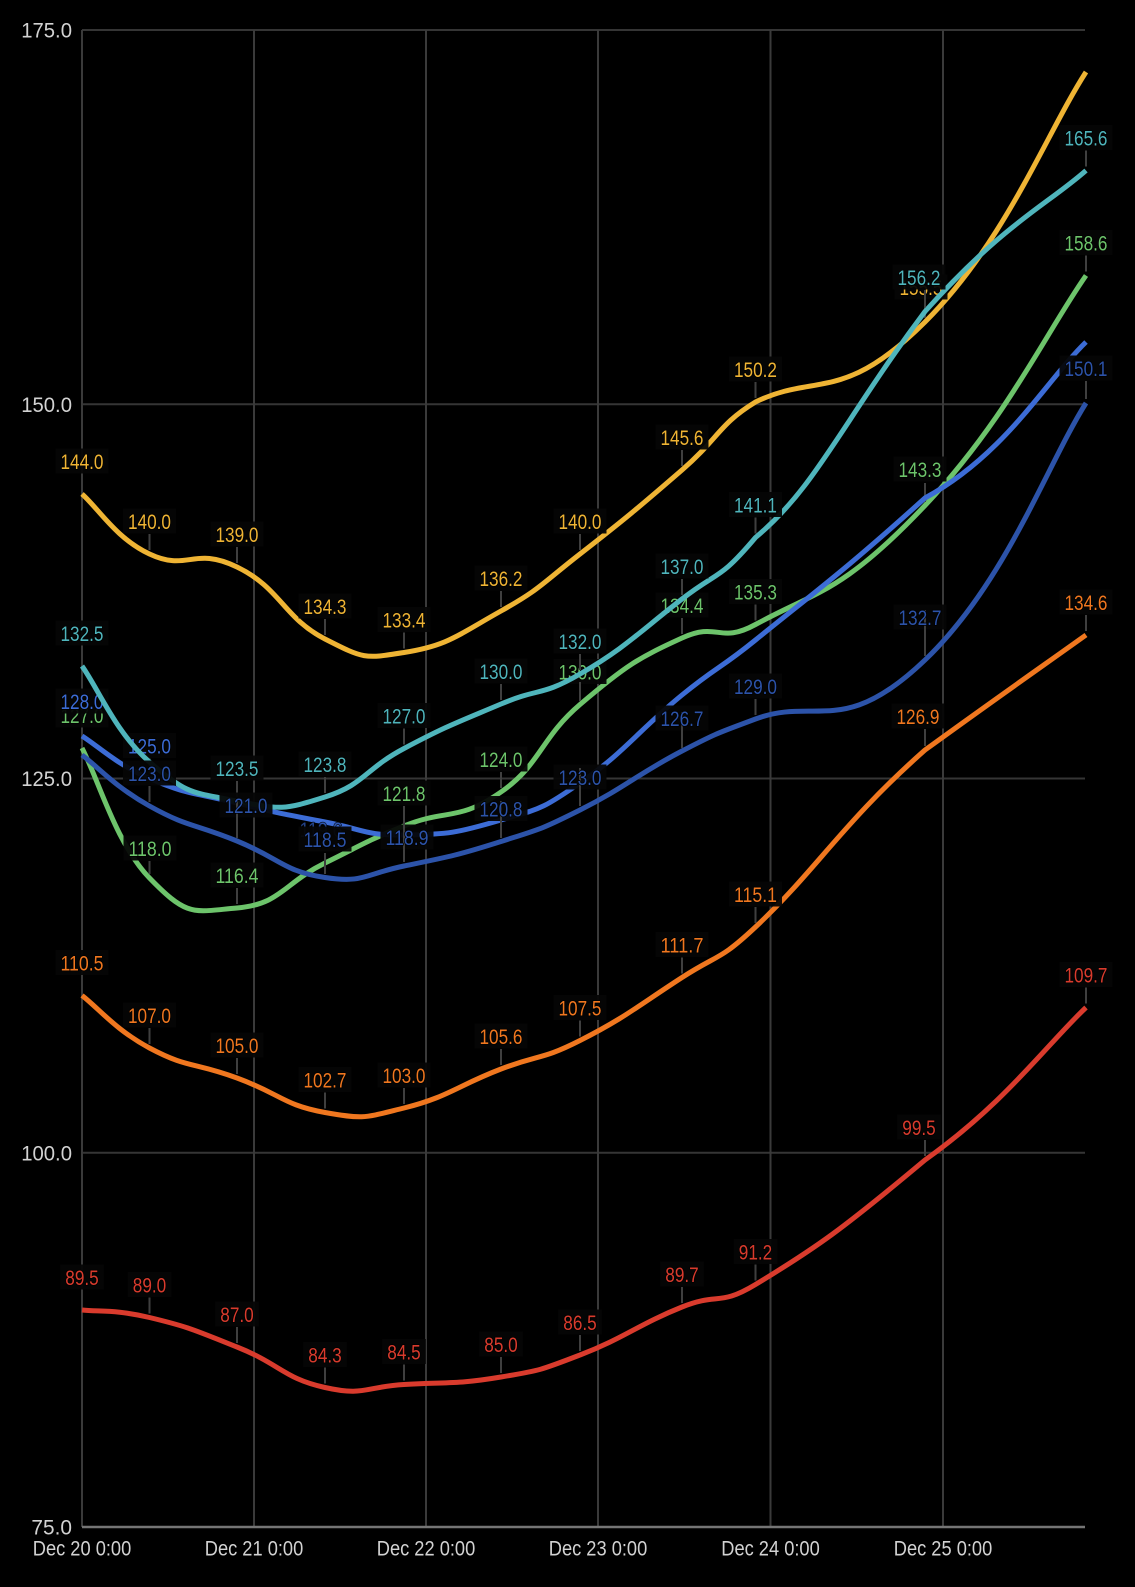 This screenshot has height=1587, width=1135. I want to click on svg-text: 175.0, so click(46, 31).